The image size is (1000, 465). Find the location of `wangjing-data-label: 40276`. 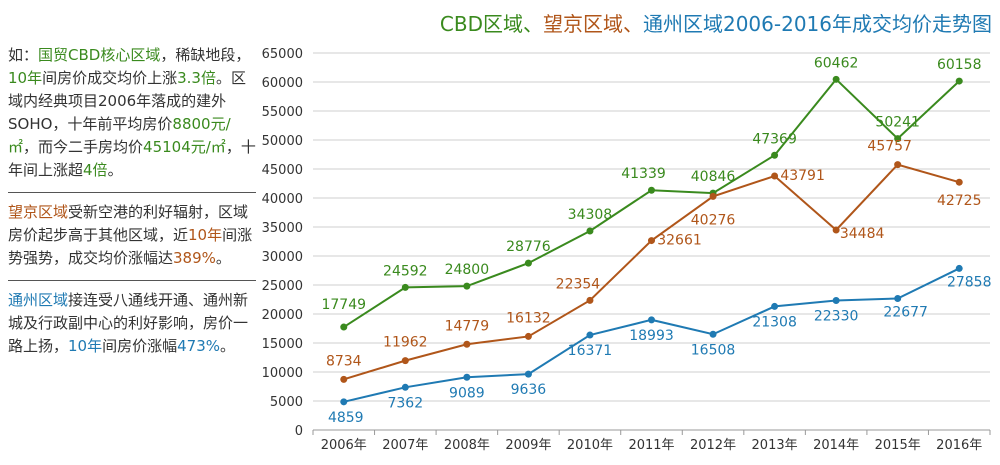

wangjing-data-label: 40276 is located at coordinates (713, 220).